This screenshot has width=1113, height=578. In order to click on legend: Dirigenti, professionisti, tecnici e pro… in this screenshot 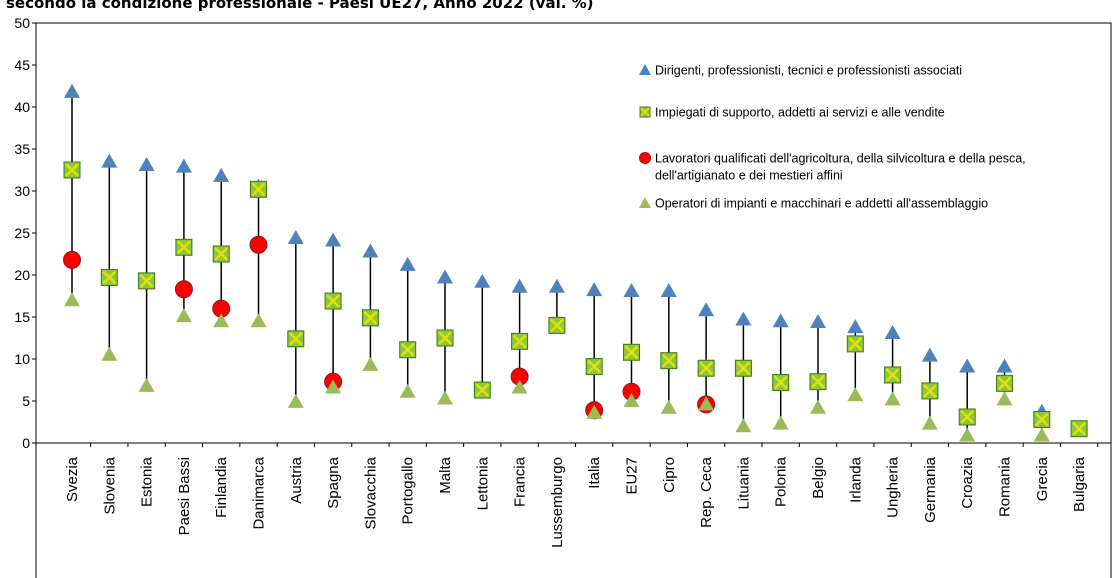, I will do `click(832, 137)`.